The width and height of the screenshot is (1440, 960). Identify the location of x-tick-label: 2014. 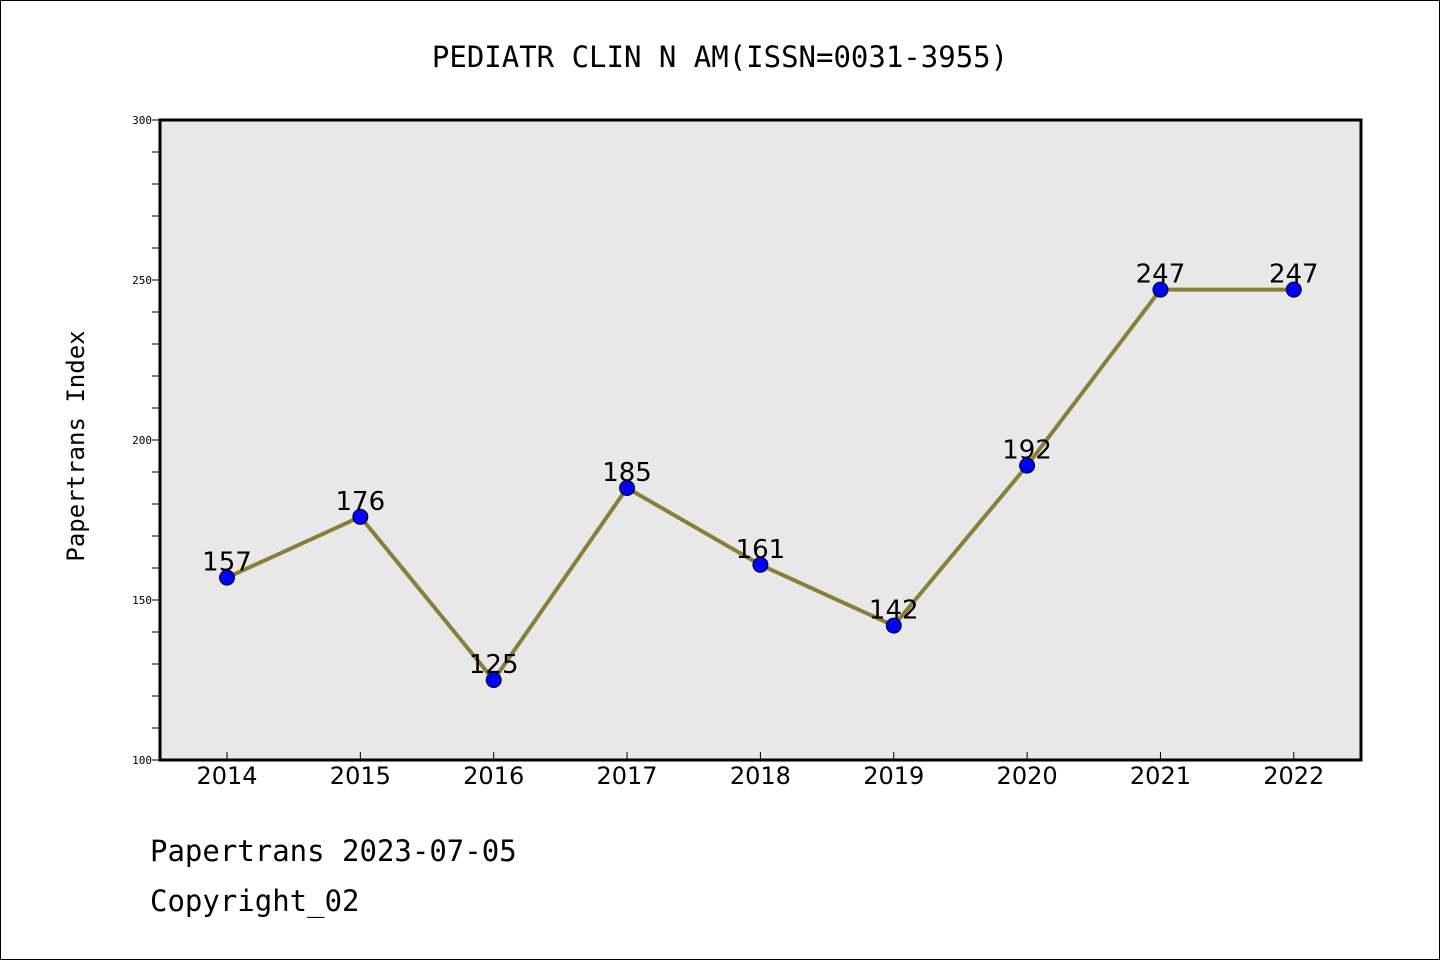
(226, 776).